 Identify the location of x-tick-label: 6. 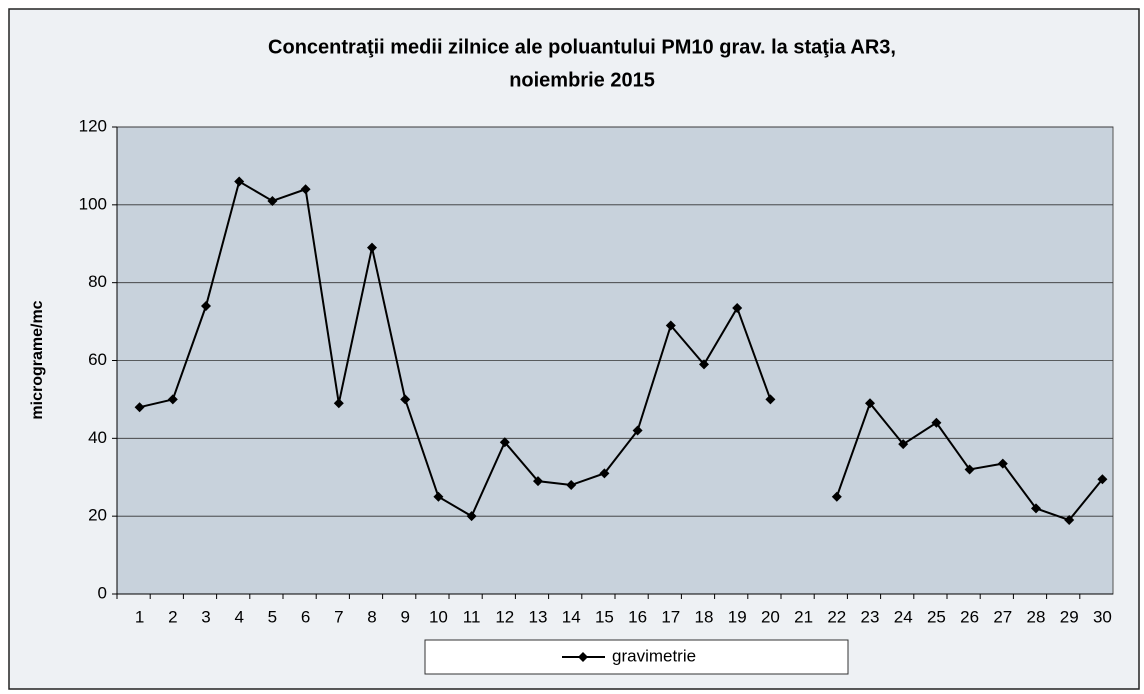
(305, 616).